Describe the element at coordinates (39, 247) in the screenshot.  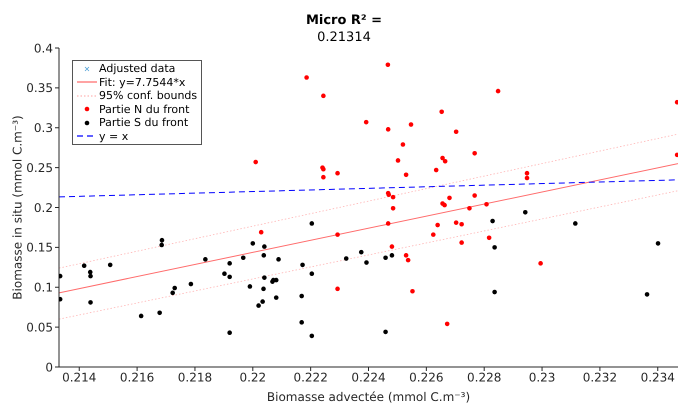
I see `y-tick-label: 0.15` at that location.